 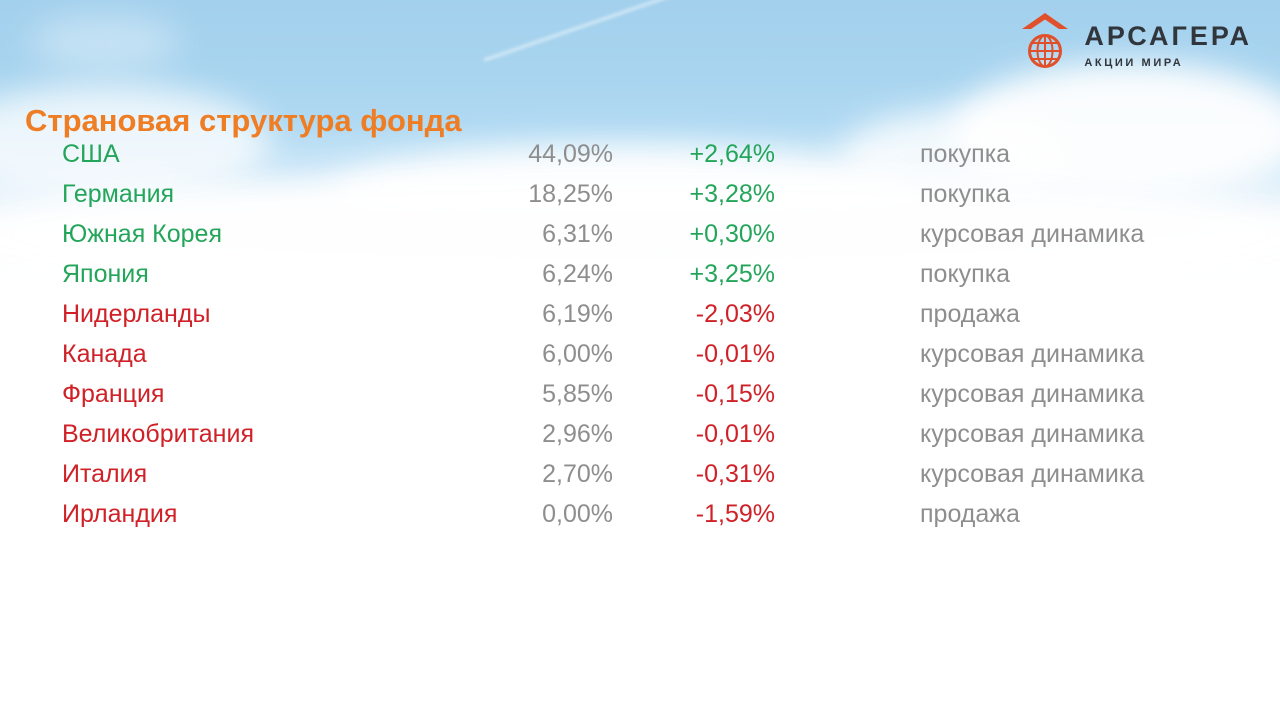 What do you see at coordinates (735, 314) in the screenshot?
I see `change-value: -2,03%` at bounding box center [735, 314].